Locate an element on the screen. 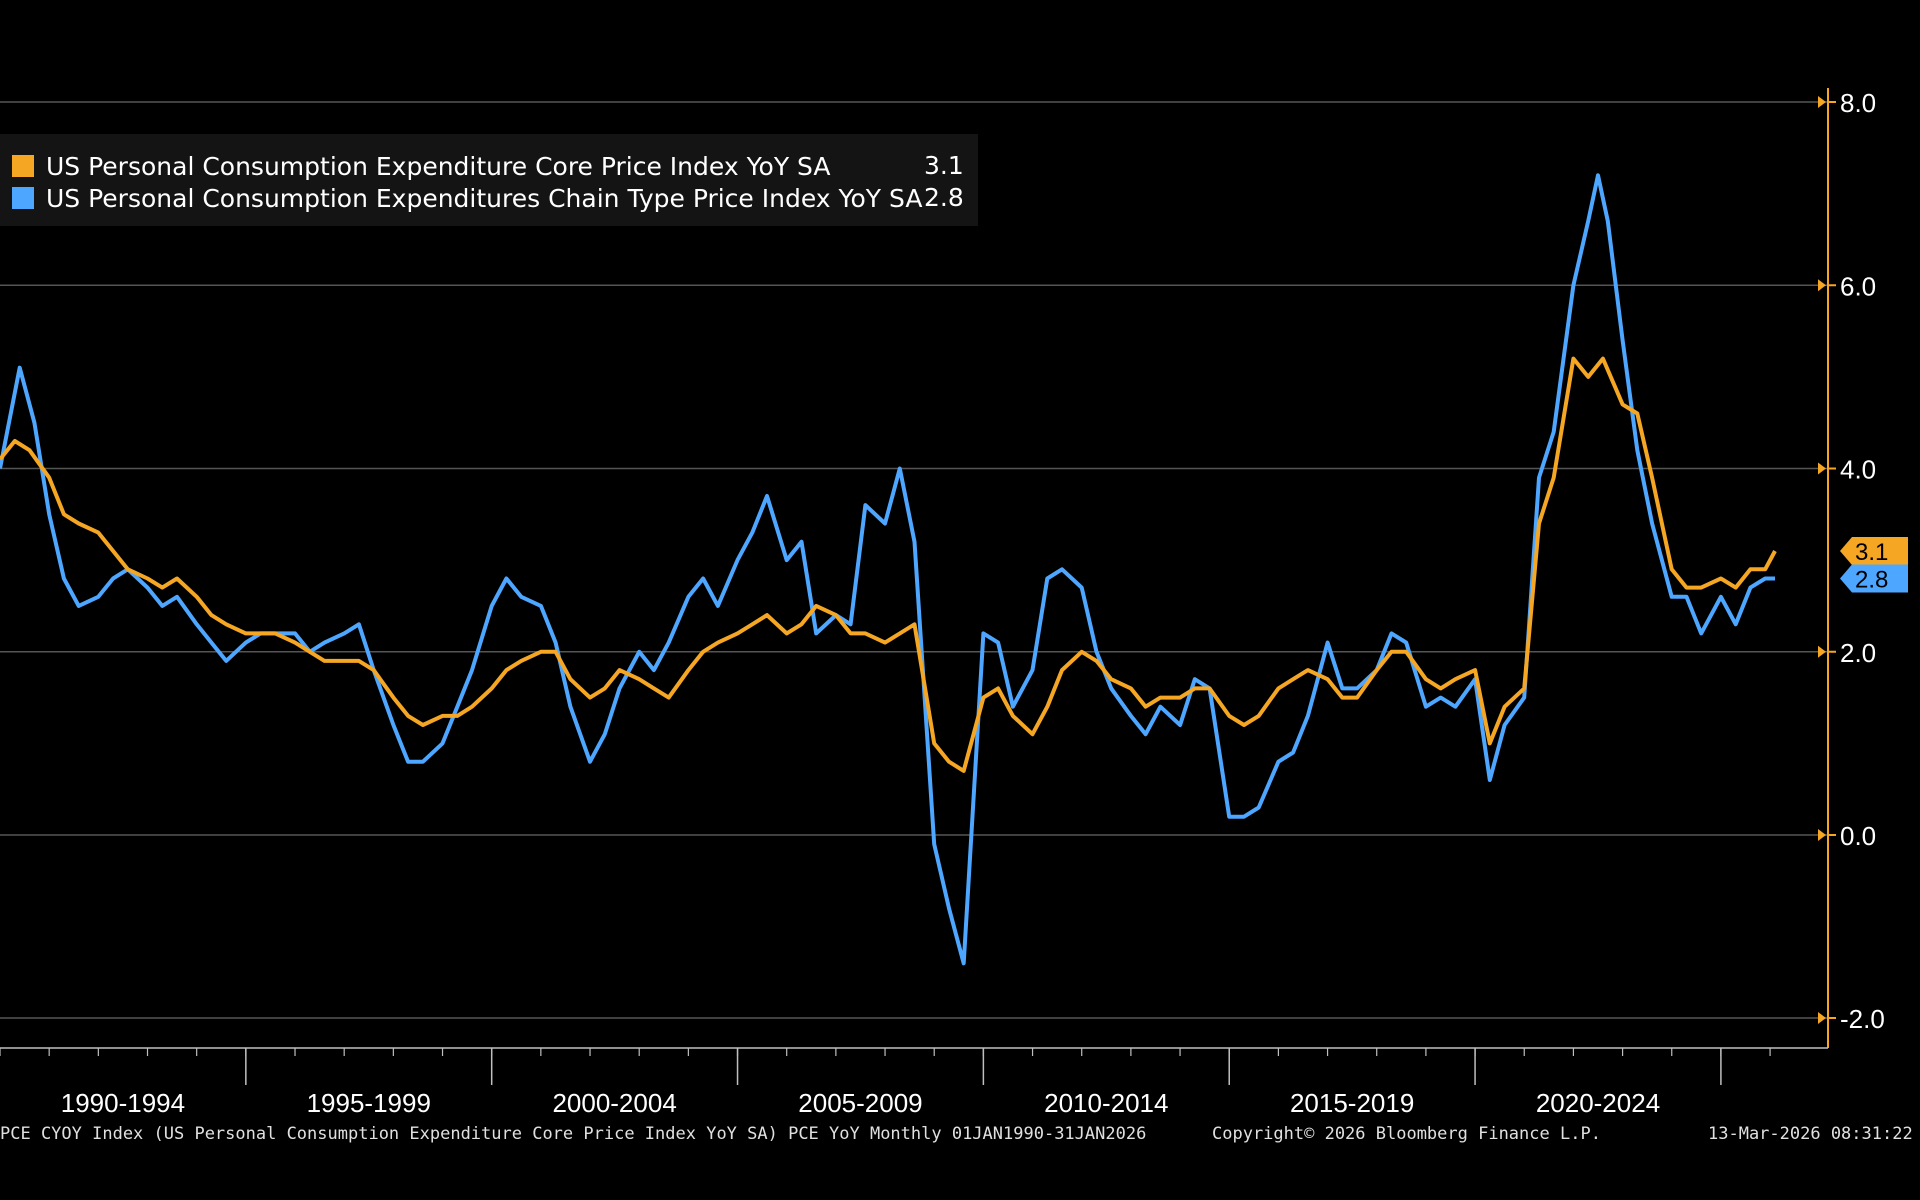 This screenshot has width=1920, height=1200. last-value-markers: 3.12.8 is located at coordinates (1874, 564).